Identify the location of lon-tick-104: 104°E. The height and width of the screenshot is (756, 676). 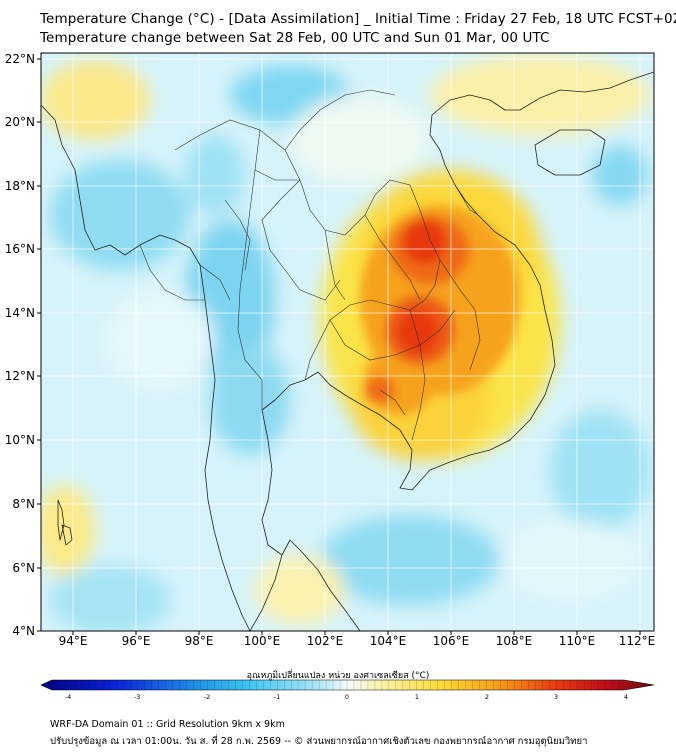
(388, 641).